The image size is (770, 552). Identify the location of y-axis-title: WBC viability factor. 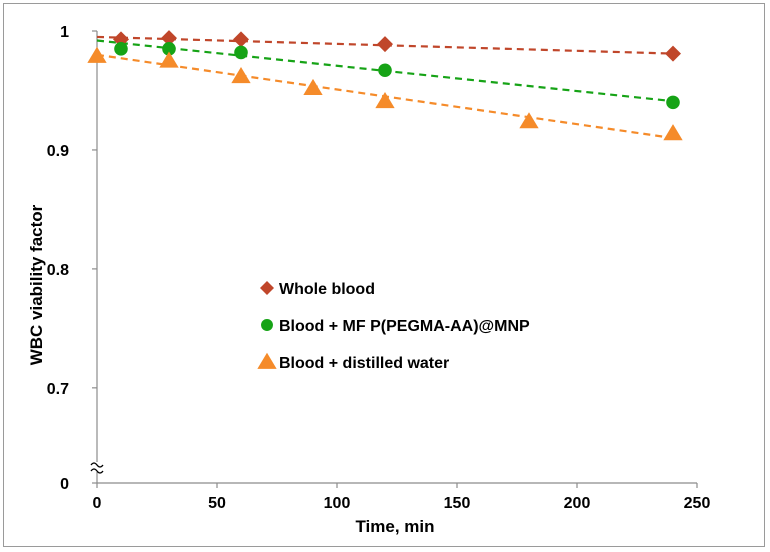
(36, 284).